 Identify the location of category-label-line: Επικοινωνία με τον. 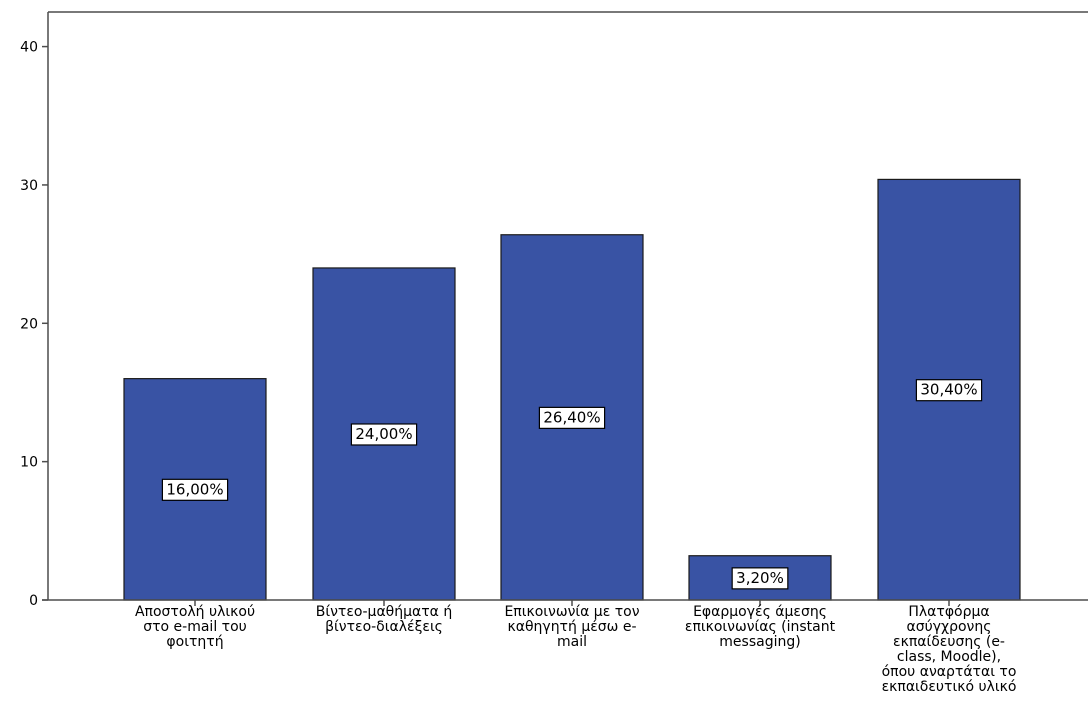
(571, 612).